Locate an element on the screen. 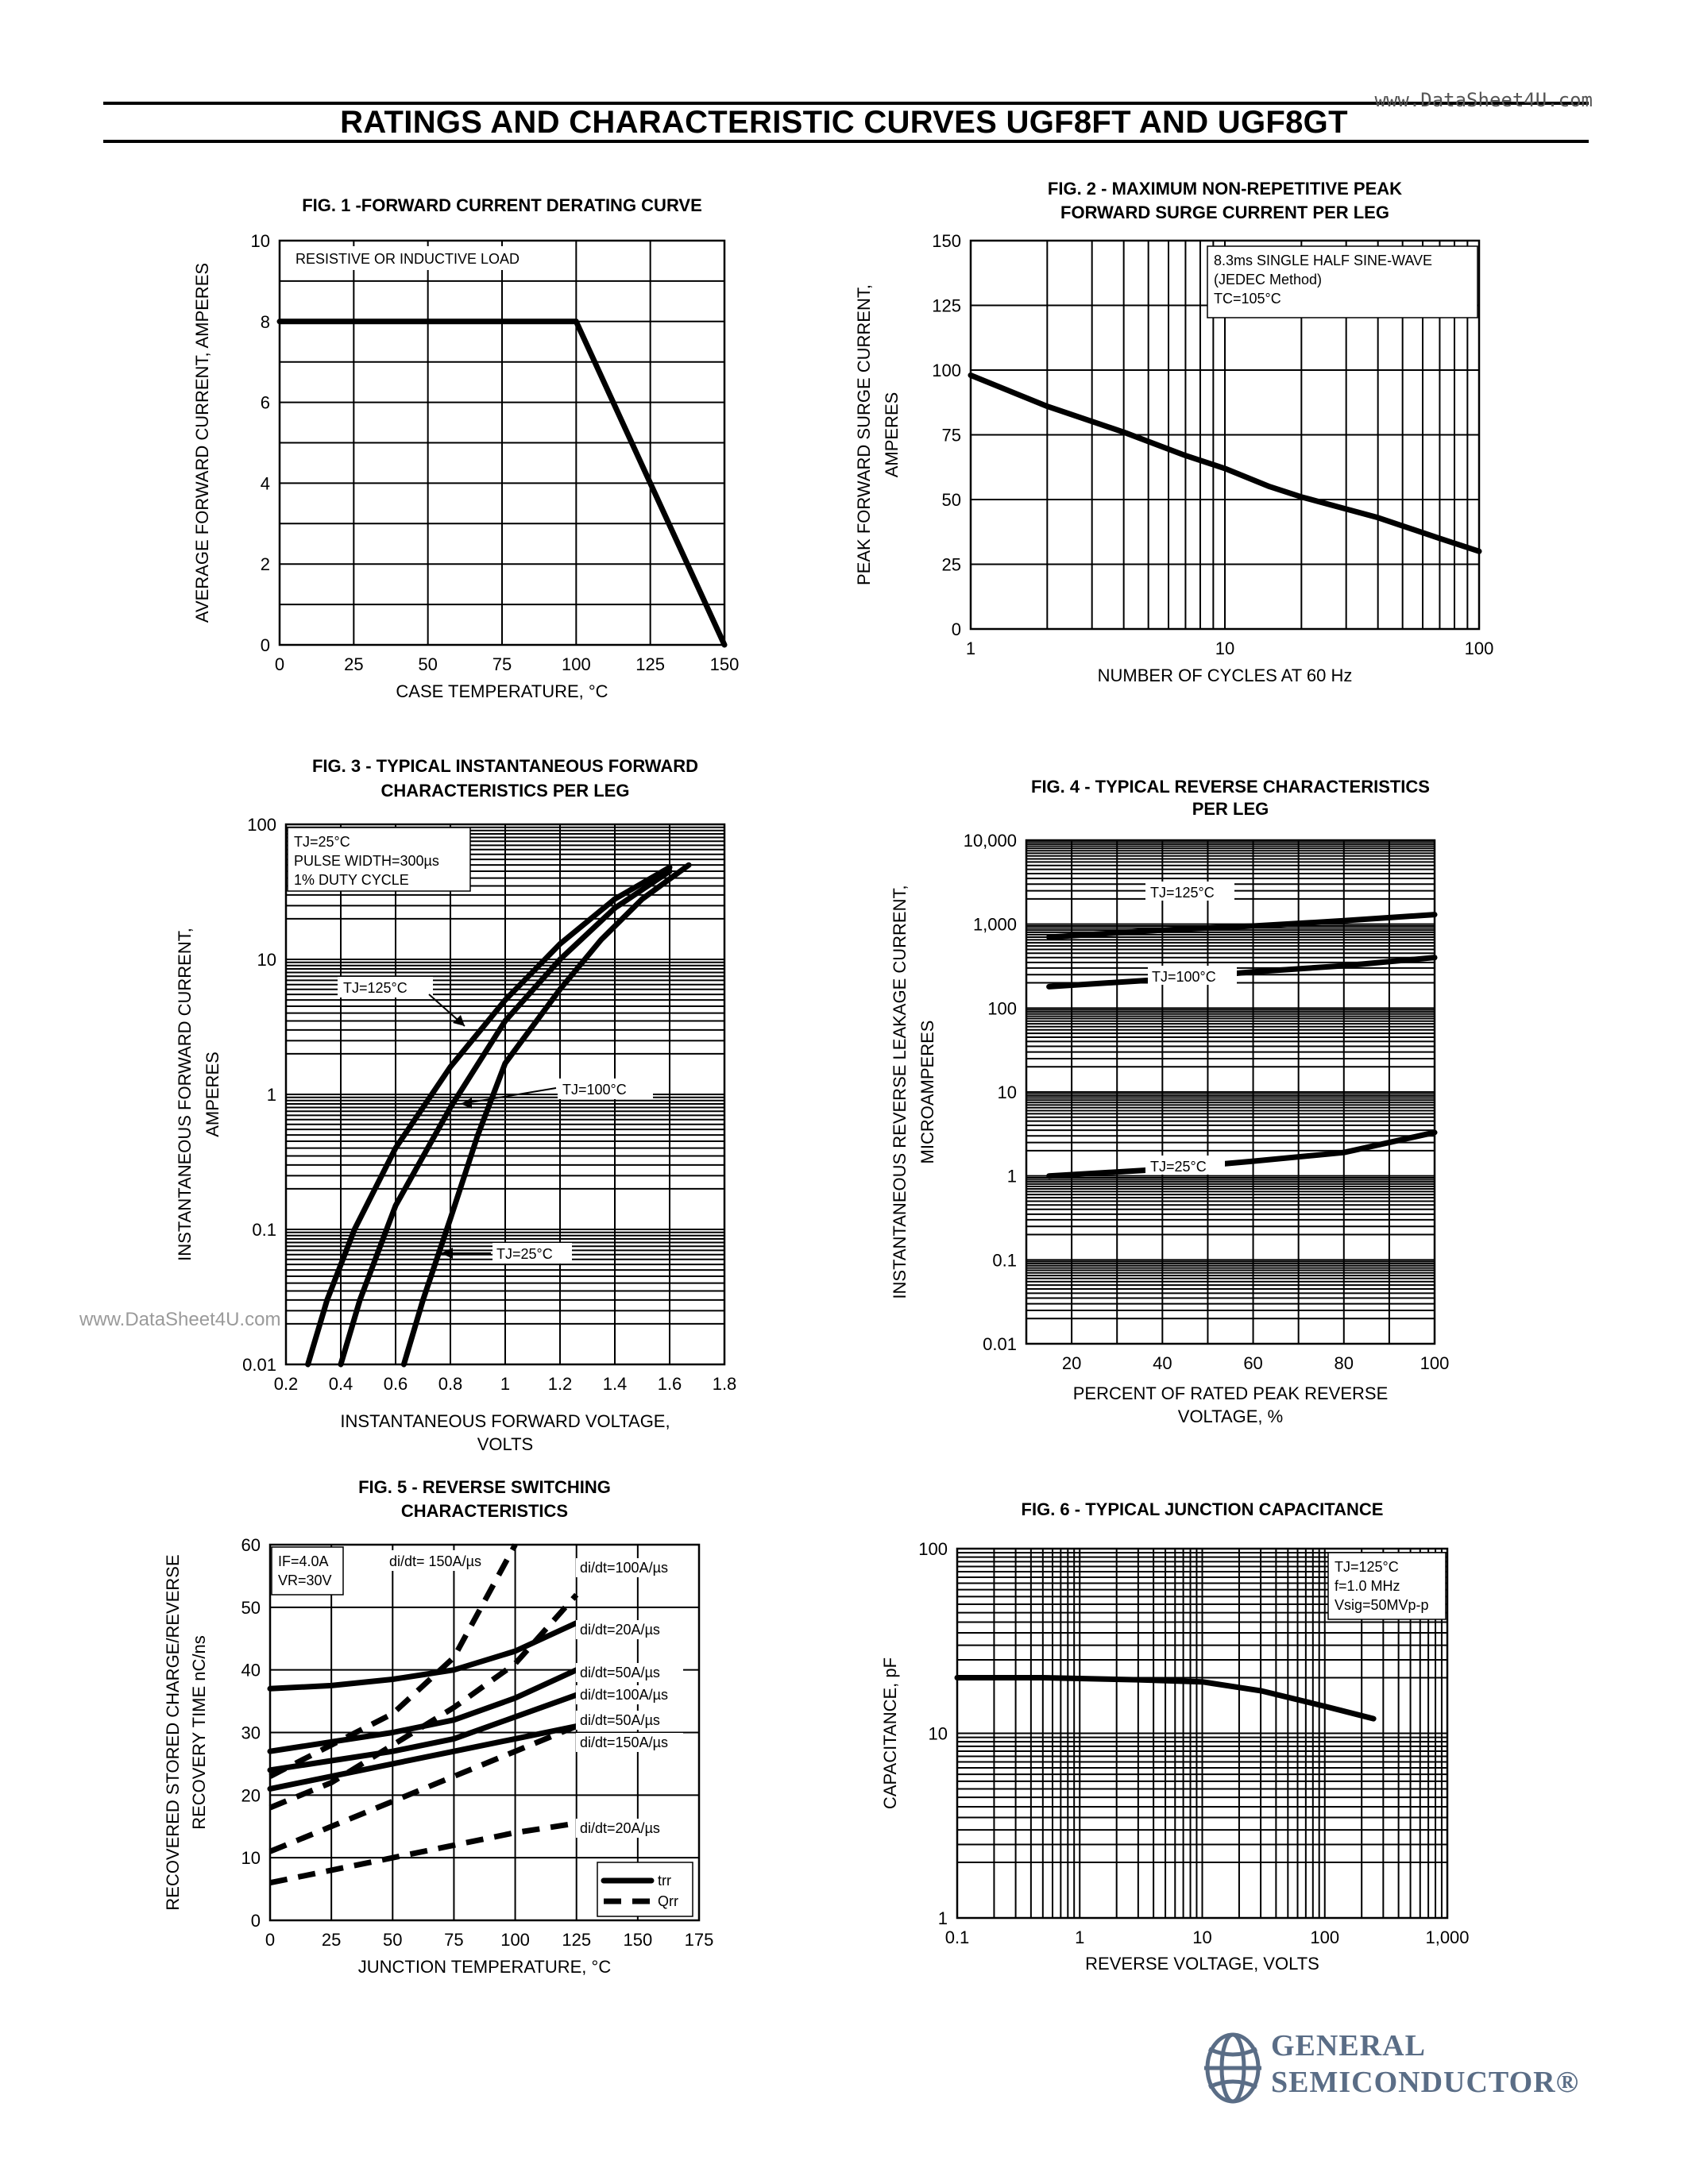  x-tick-label: 1.8 is located at coordinates (725, 1384).